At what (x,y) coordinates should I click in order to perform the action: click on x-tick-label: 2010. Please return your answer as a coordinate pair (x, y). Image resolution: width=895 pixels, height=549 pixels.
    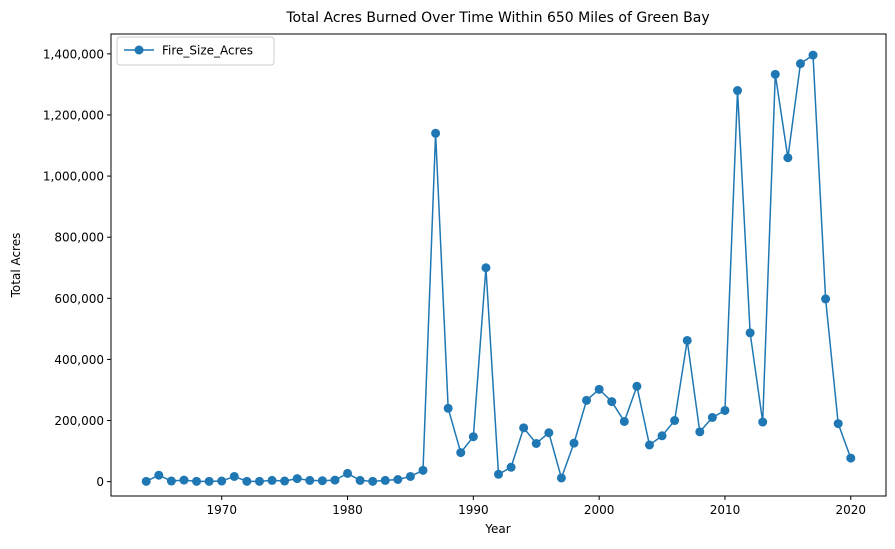
    Looking at the image, I should click on (725, 510).